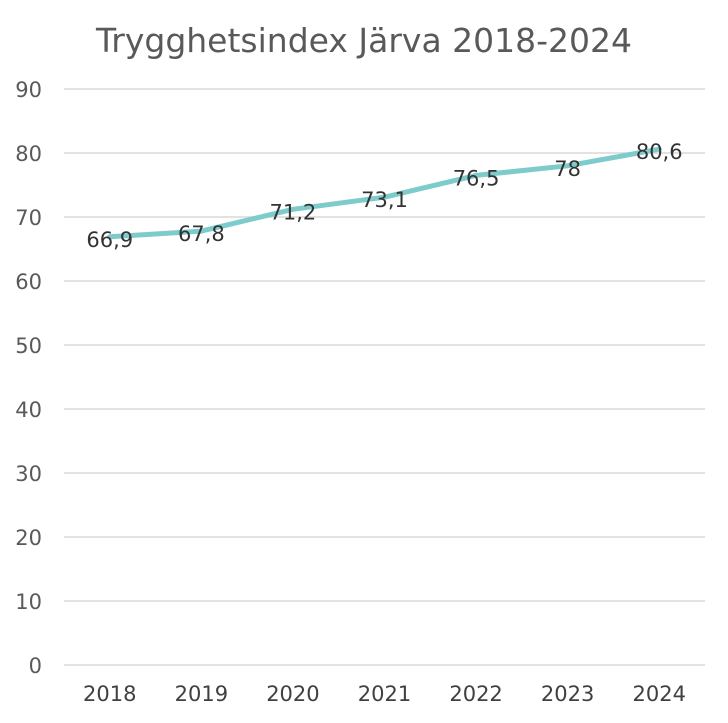 The image size is (728, 723). What do you see at coordinates (28, 474) in the screenshot?
I see `y-tick-label: 30` at bounding box center [28, 474].